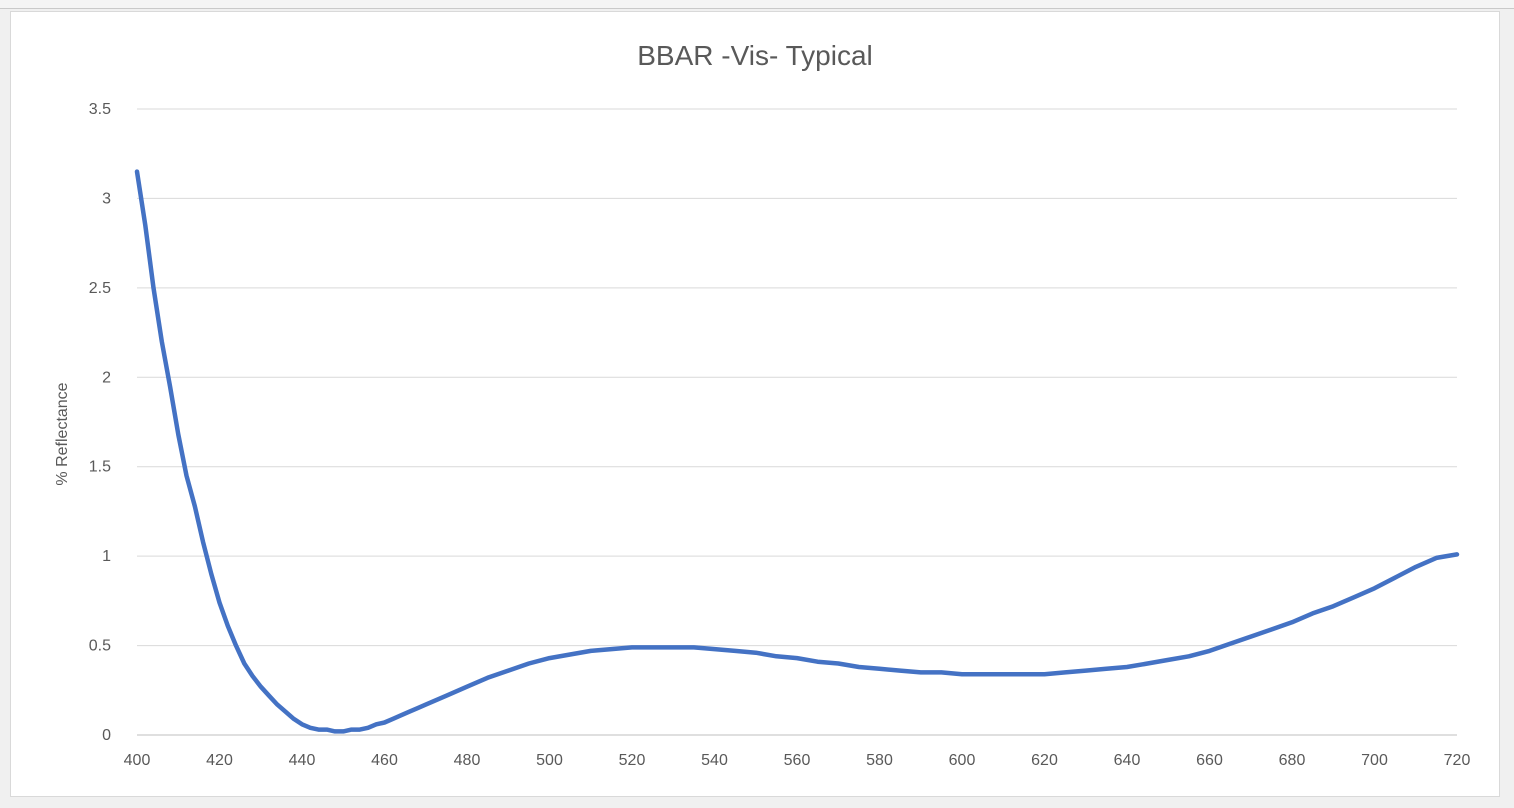 The height and width of the screenshot is (808, 1514). I want to click on y-tick-label: 1.5, so click(100, 467).